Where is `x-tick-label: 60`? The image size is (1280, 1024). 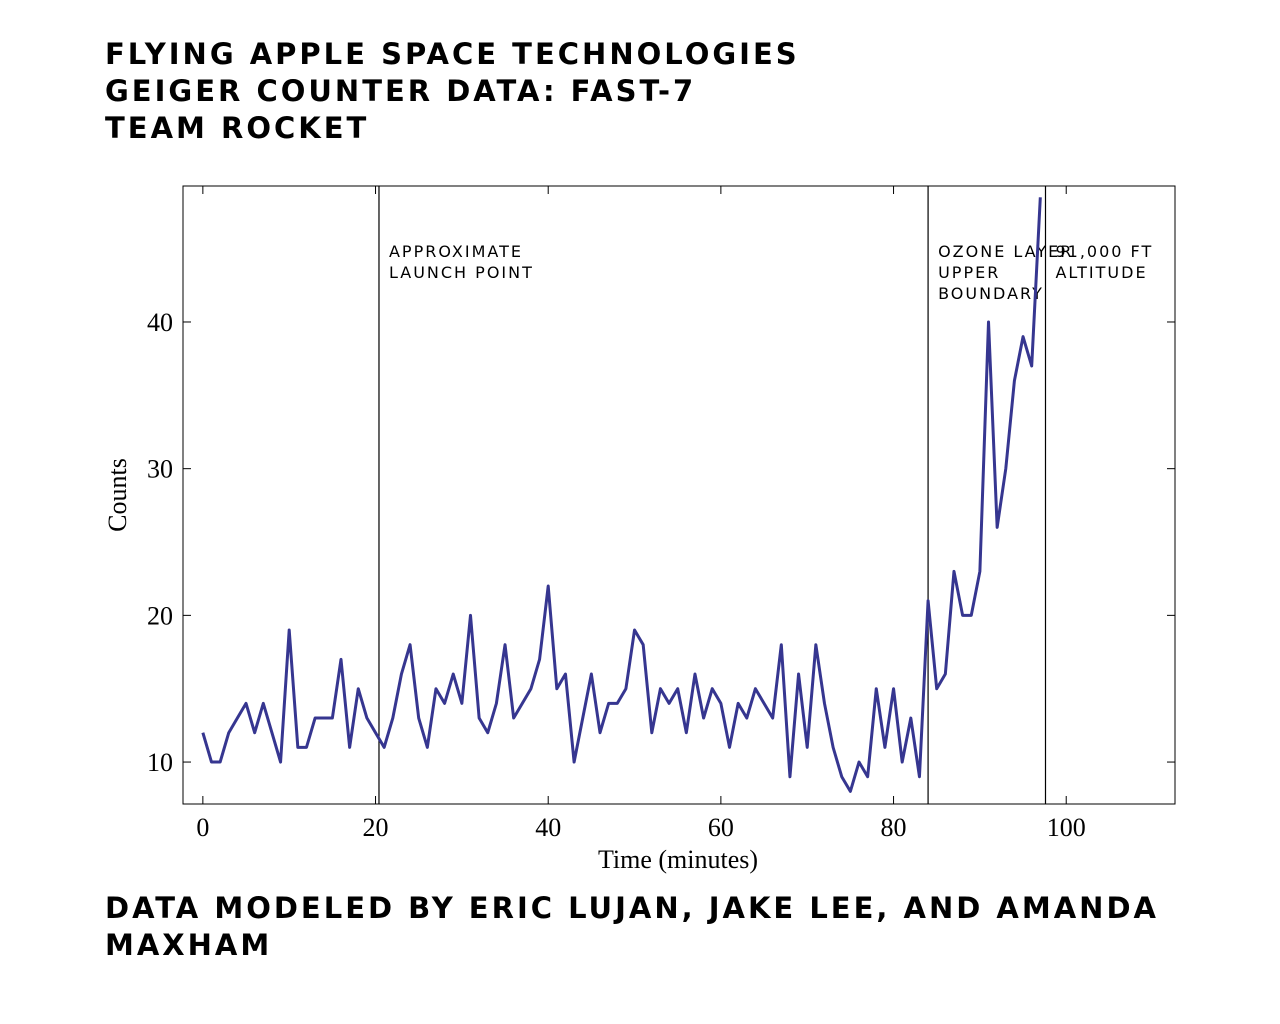
x-tick-label: 60 is located at coordinates (721, 827).